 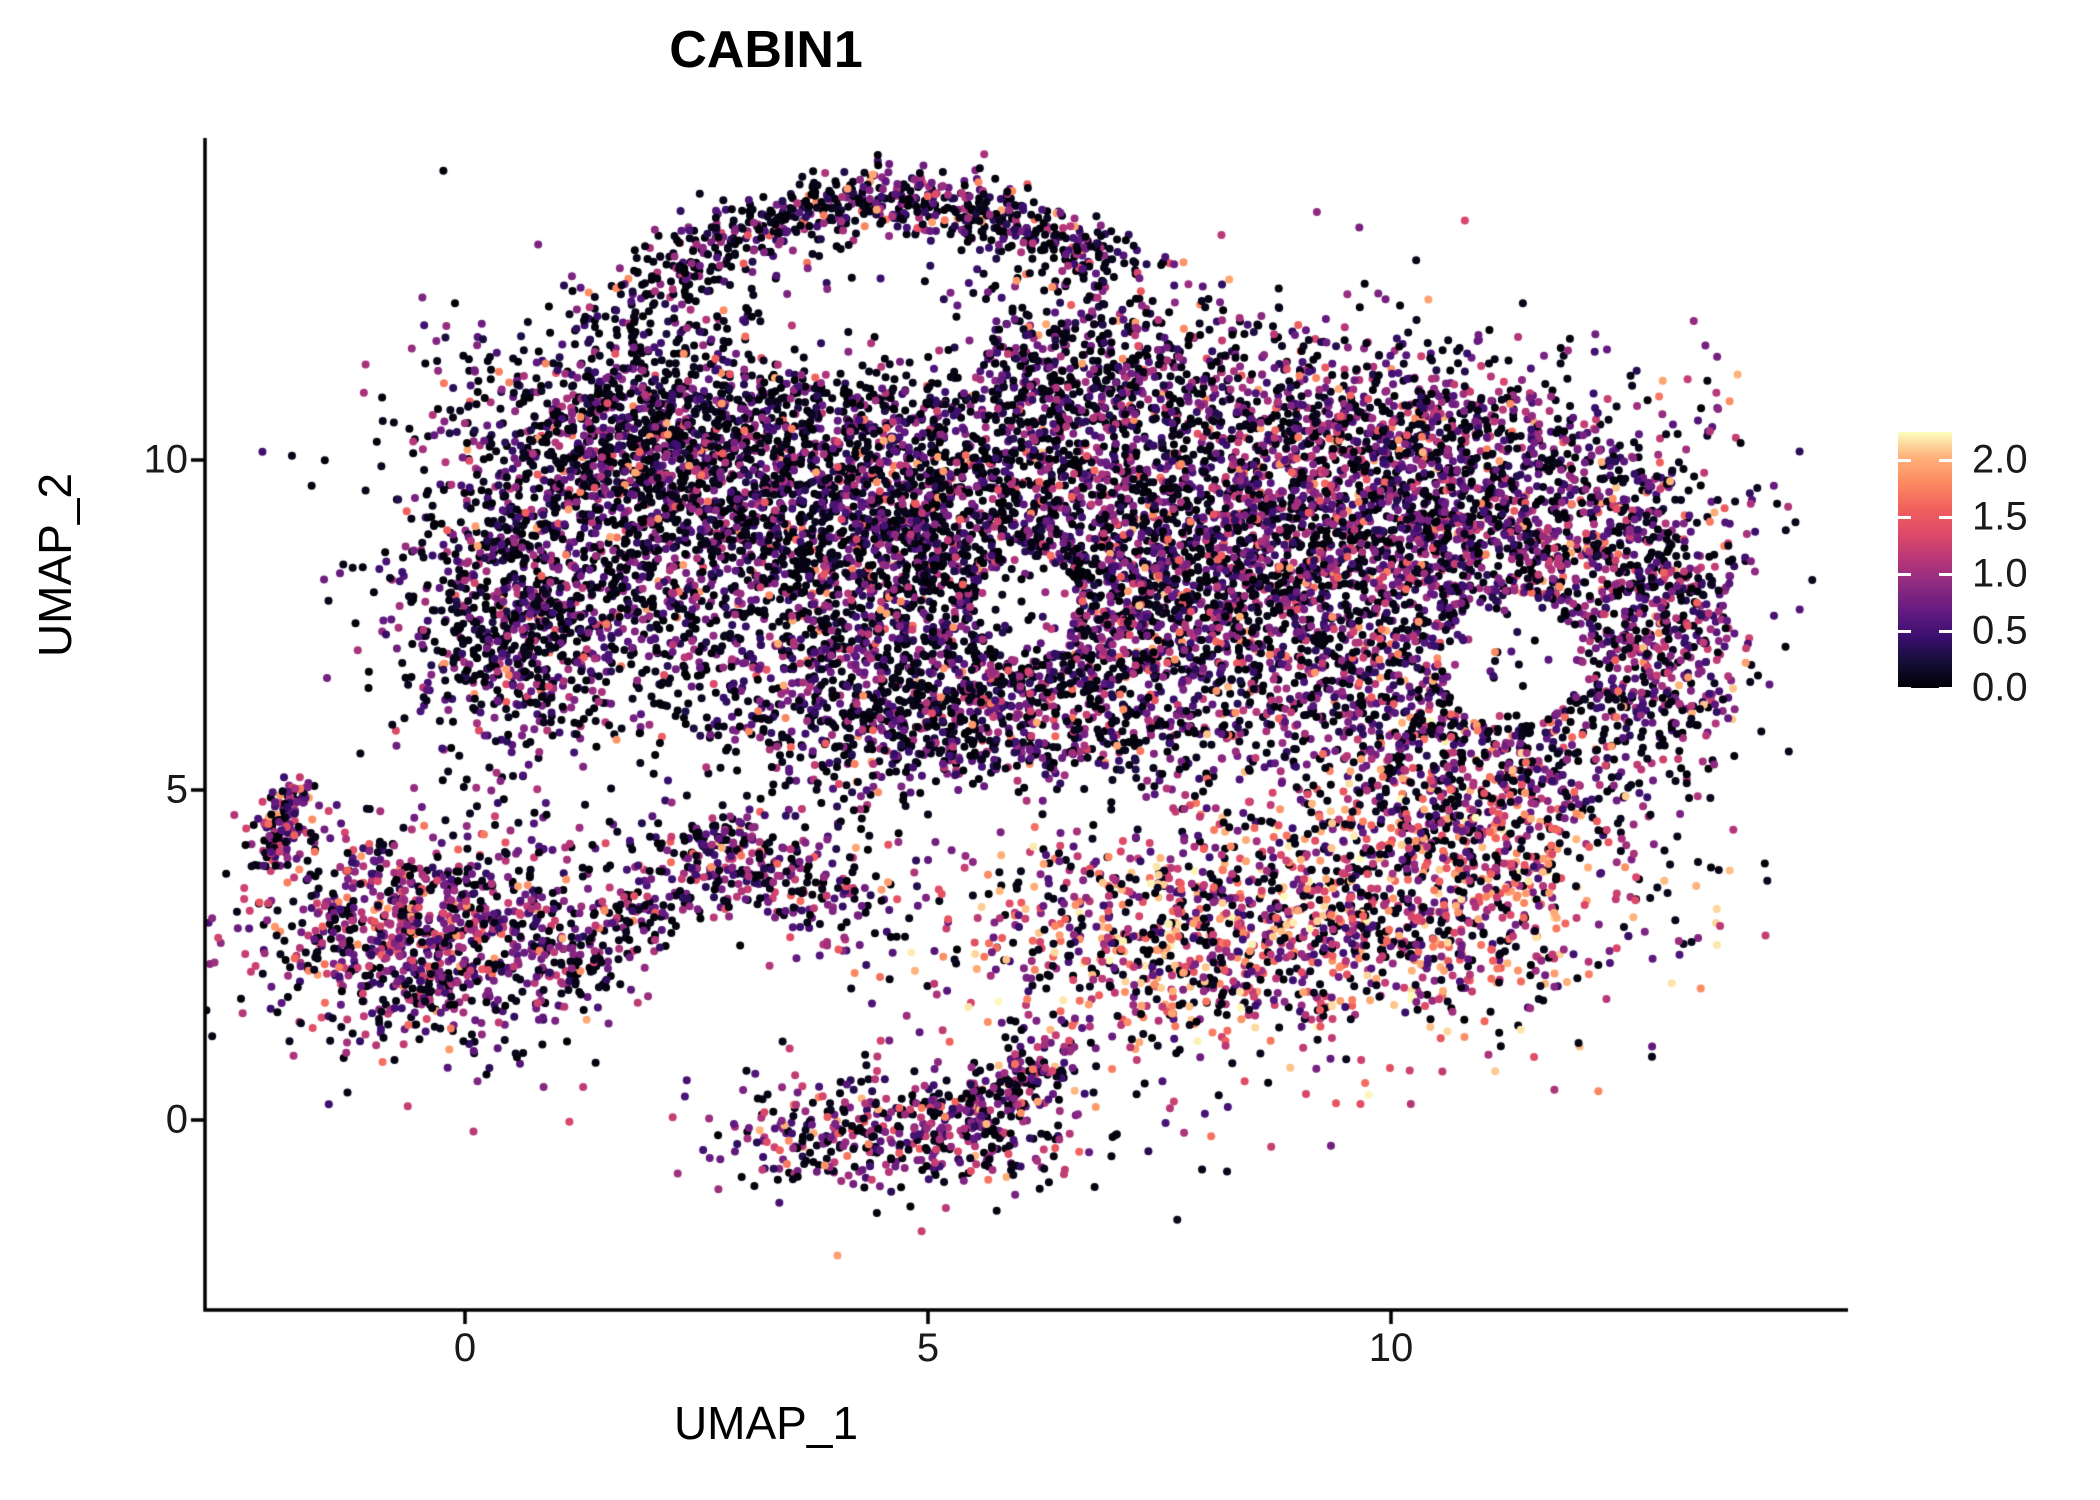 I want to click on y-tick-label: 0, so click(x=176, y=1119).